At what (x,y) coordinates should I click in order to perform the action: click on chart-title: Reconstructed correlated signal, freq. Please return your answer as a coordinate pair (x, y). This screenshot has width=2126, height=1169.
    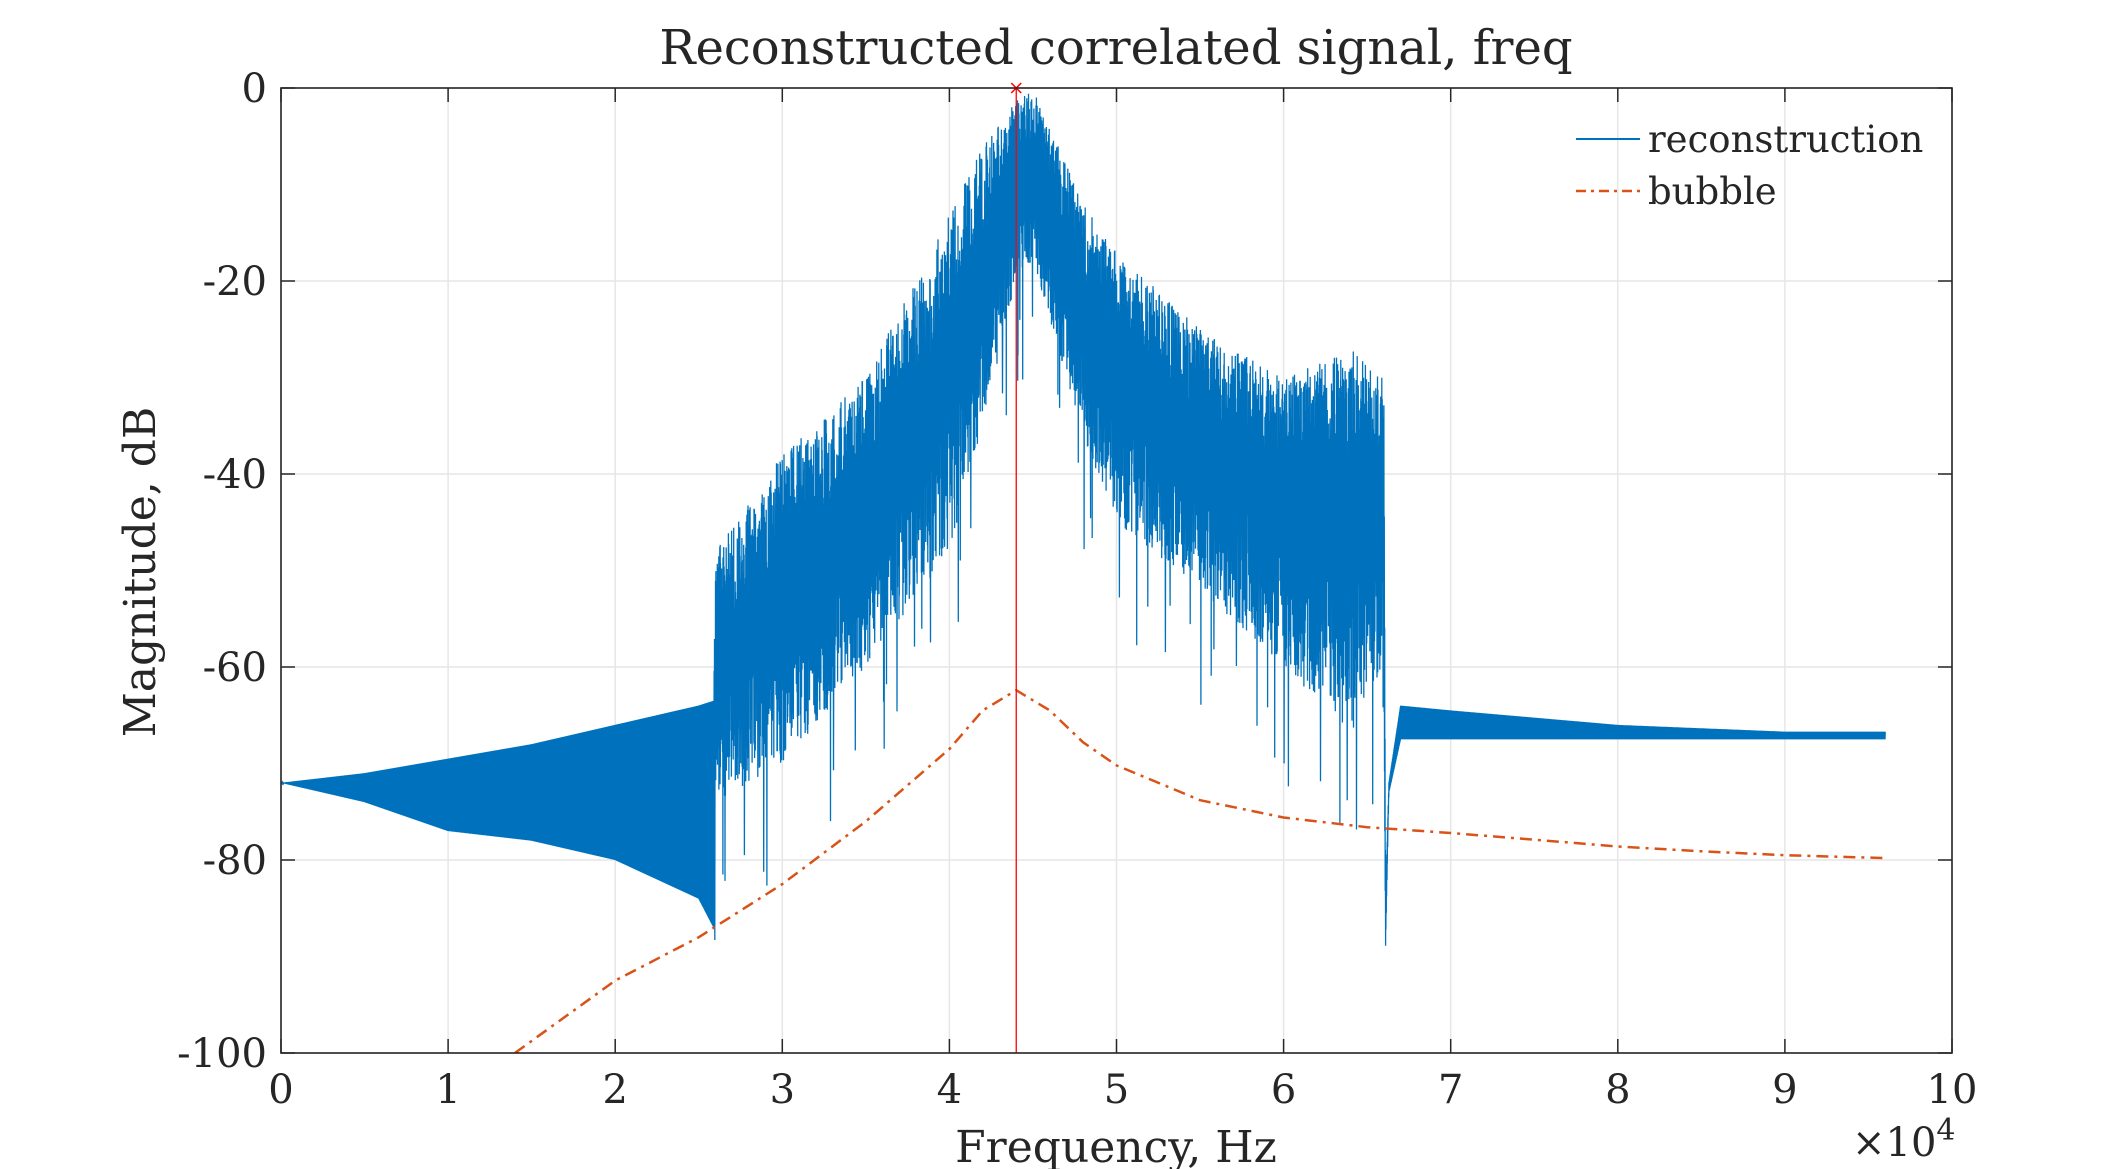
    Looking at the image, I should click on (1115, 48).